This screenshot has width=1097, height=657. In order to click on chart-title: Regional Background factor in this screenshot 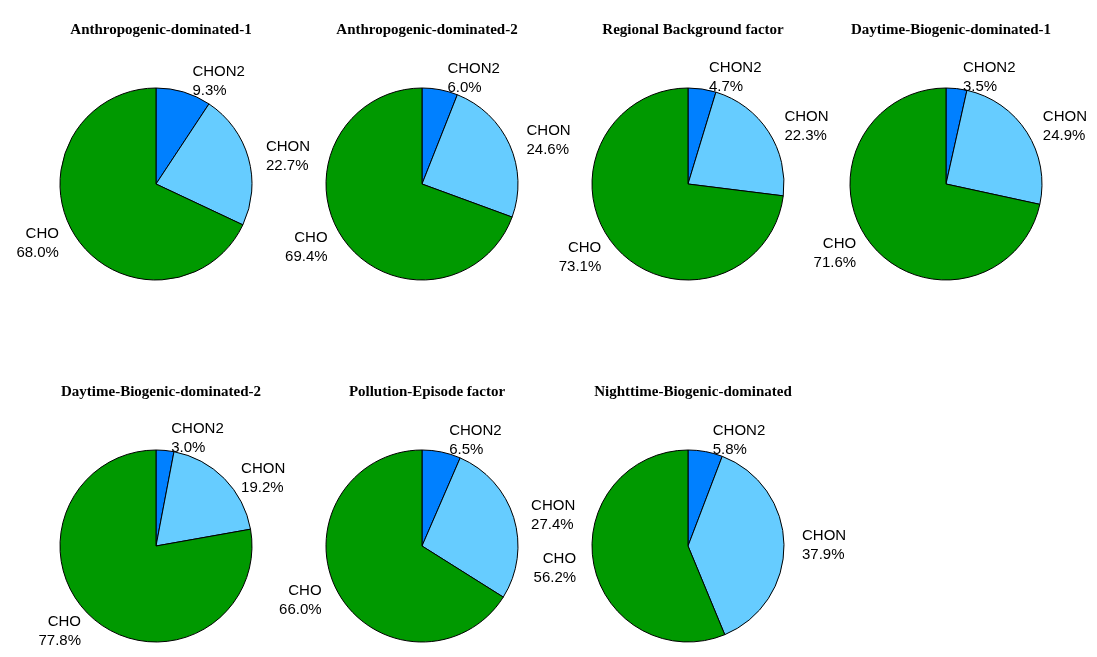, I will do `click(693, 28)`.